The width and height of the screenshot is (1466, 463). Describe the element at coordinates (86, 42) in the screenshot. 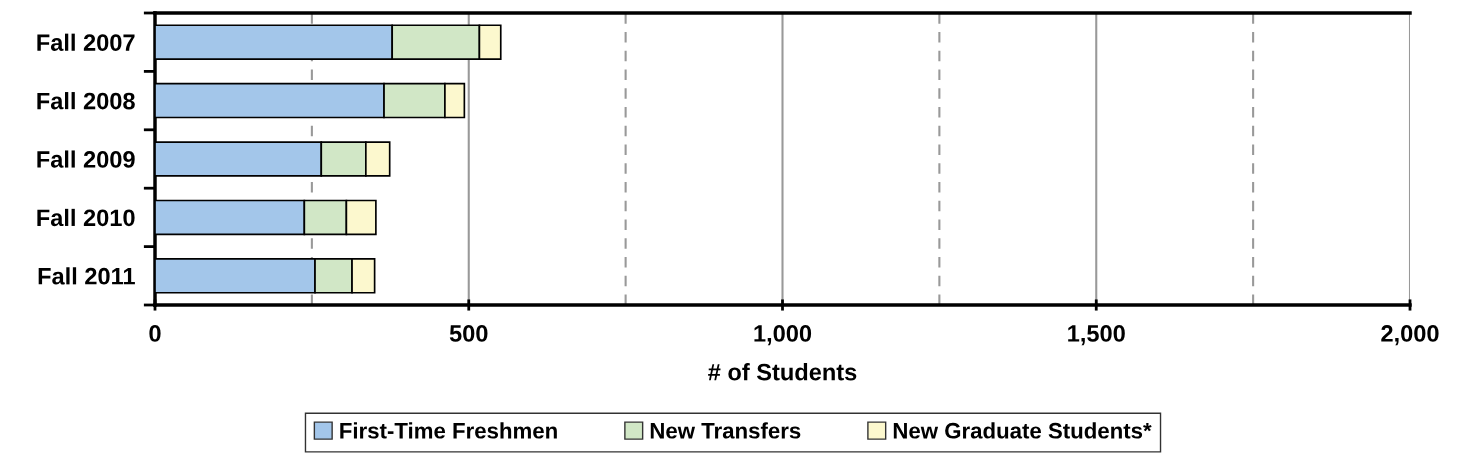

I see `y-tick-label: Fall 2007` at that location.